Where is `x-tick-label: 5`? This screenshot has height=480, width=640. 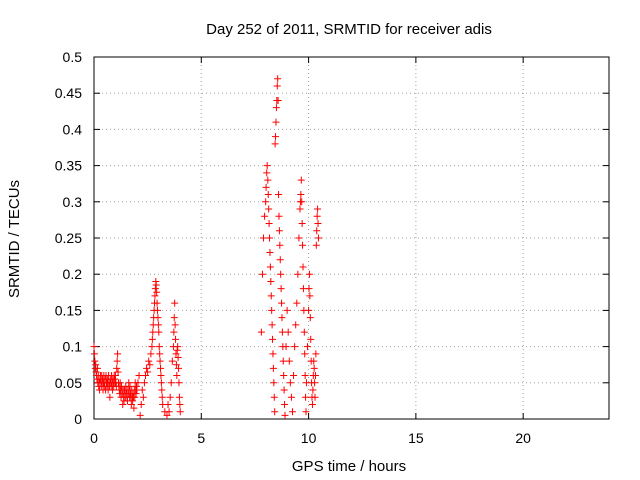 x-tick-label: 5 is located at coordinates (201, 438).